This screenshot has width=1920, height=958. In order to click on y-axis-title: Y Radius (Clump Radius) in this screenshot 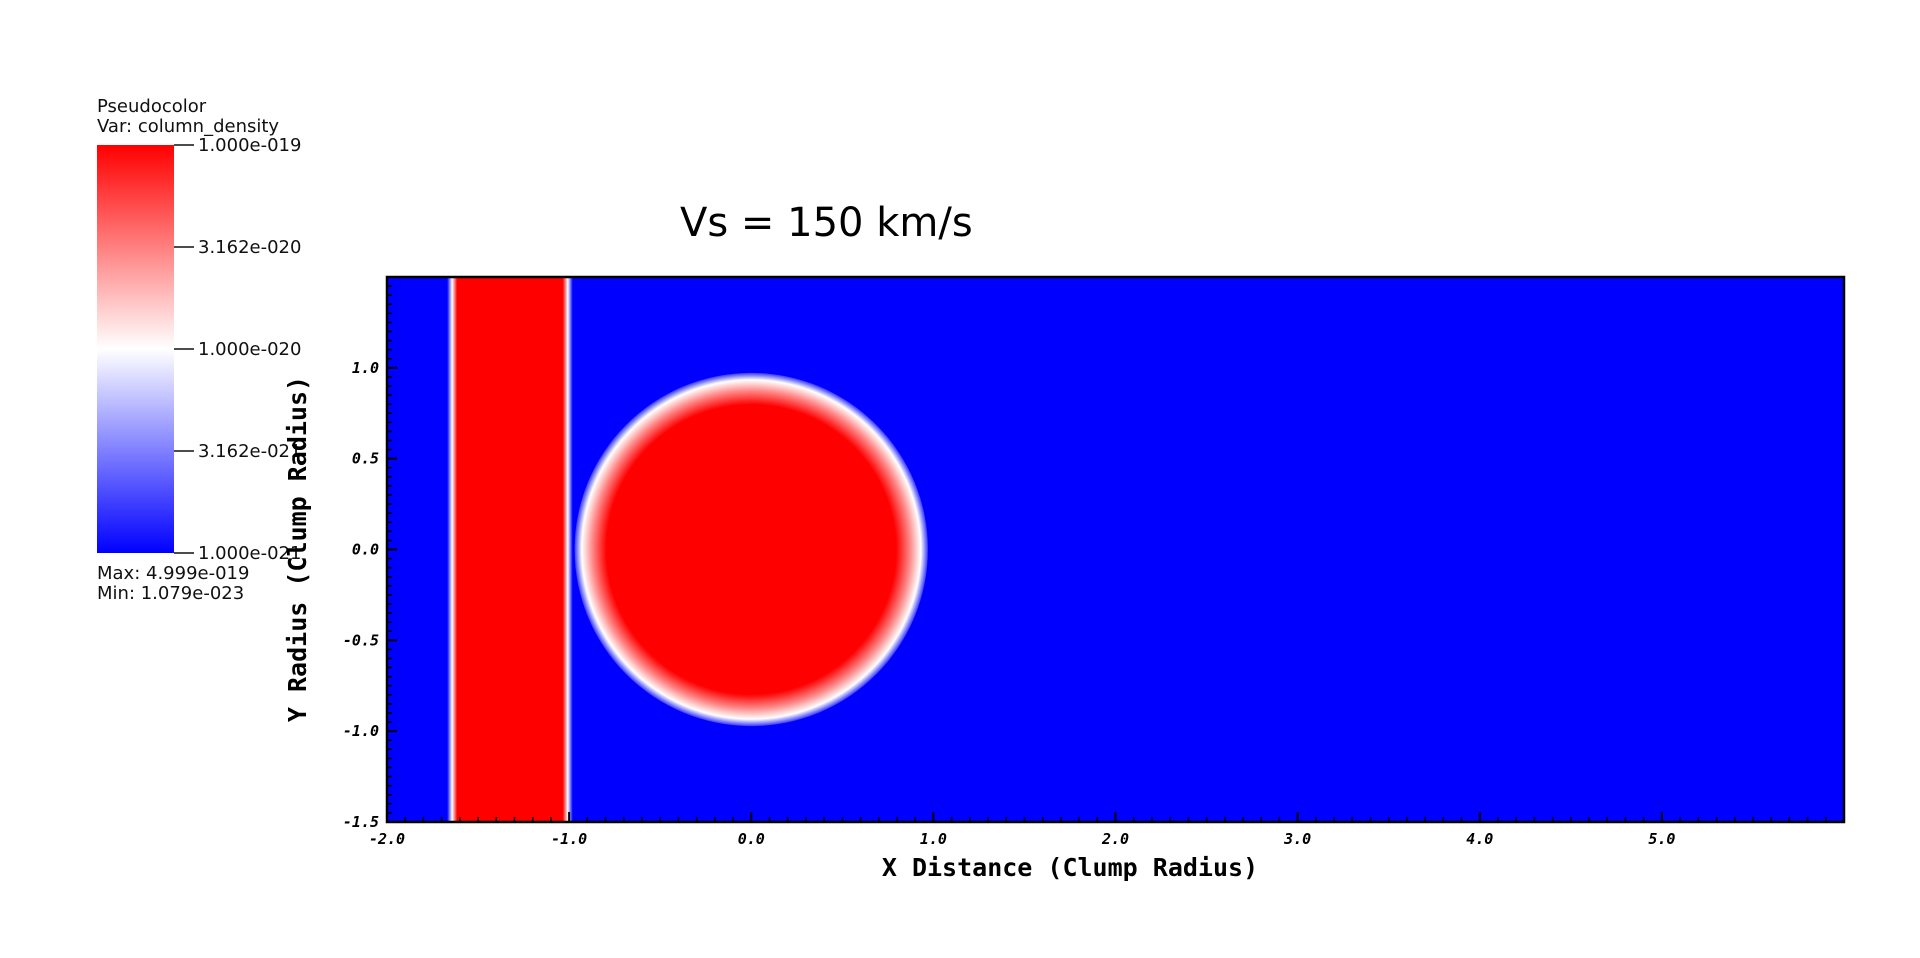, I will do `click(297, 549)`.